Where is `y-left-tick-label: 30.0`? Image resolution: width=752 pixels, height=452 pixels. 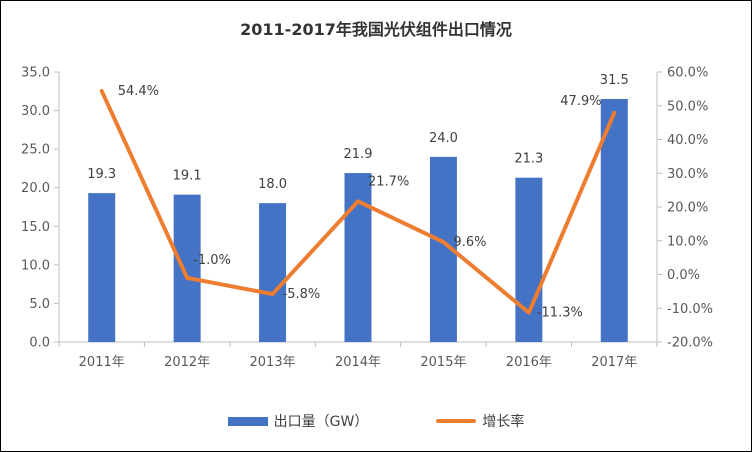
y-left-tick-label: 30.0 is located at coordinates (35, 111).